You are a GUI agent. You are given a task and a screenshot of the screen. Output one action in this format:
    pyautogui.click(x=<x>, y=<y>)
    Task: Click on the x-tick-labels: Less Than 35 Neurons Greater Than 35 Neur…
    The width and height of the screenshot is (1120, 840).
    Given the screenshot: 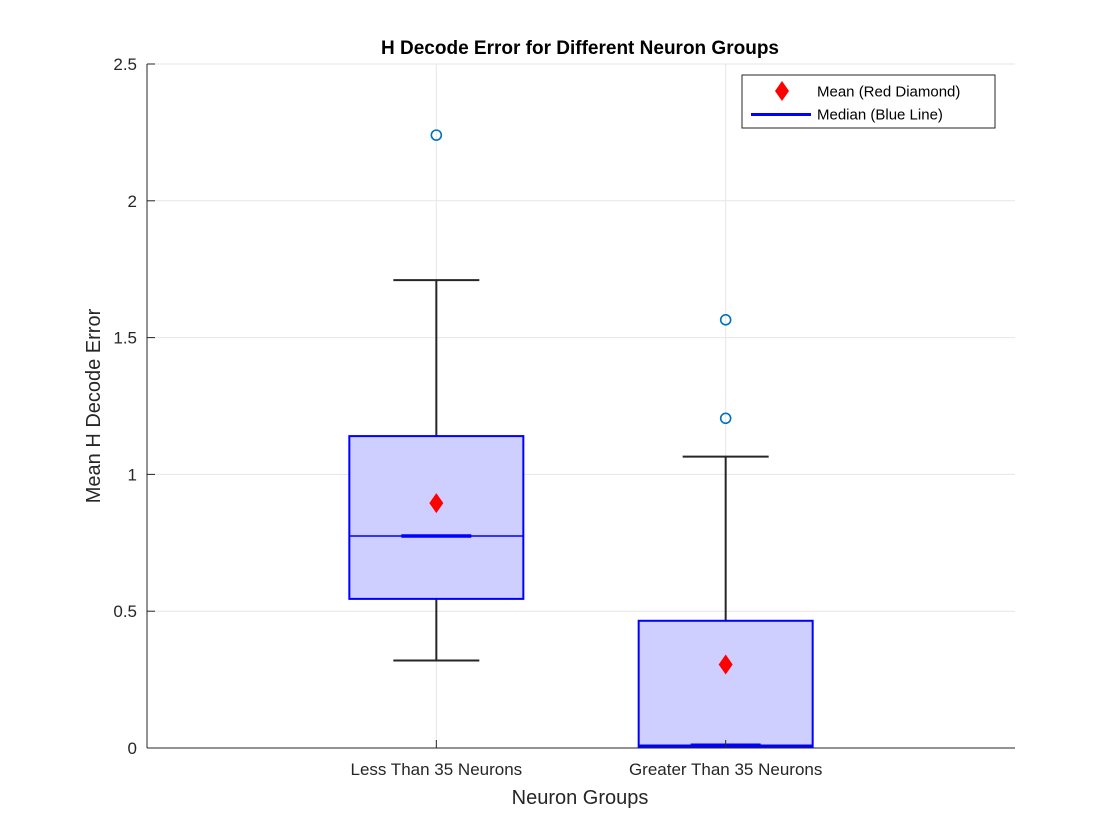 What is the action you would take?
    pyautogui.click(x=586, y=769)
    